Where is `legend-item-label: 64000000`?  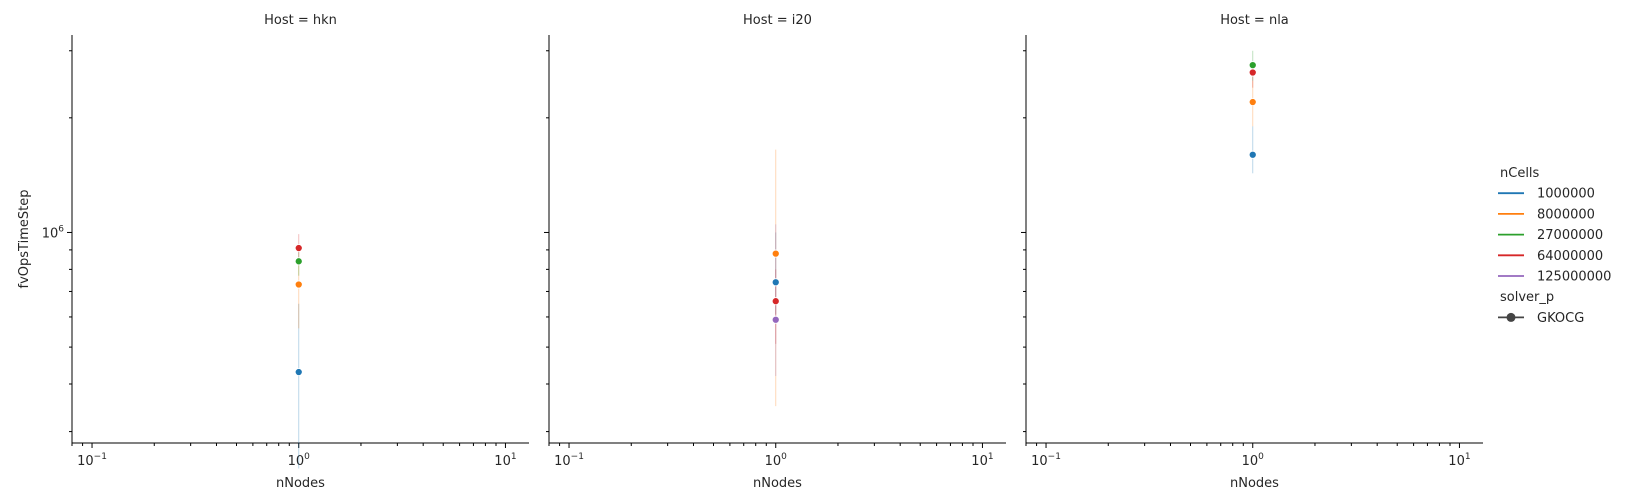 legend-item-label: 64000000 is located at coordinates (1570, 256).